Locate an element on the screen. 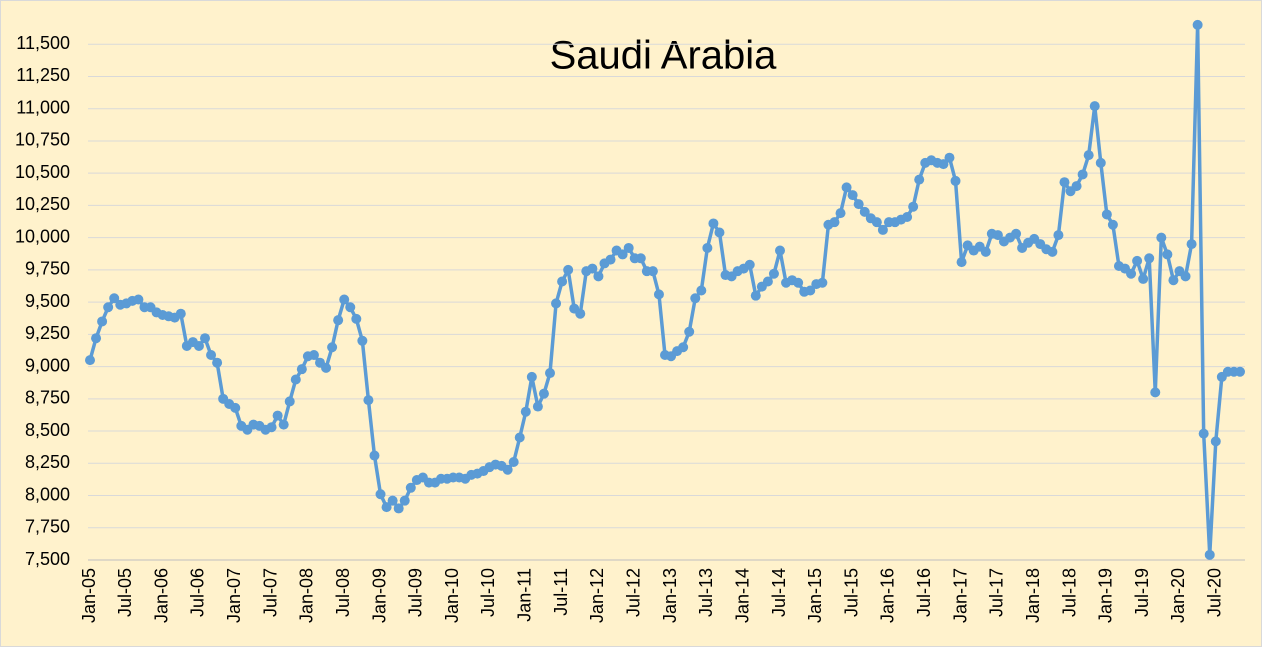 The width and height of the screenshot is (1262, 647). y-tick-label: 11,000 is located at coordinates (43, 107).